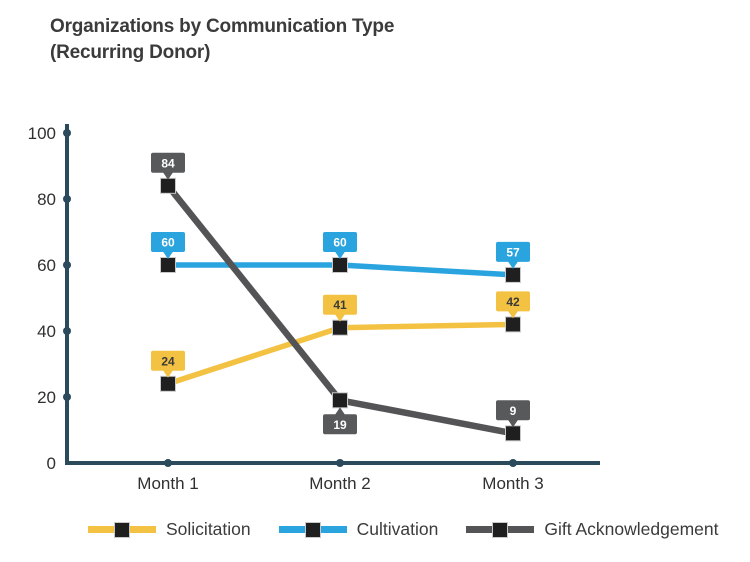  What do you see at coordinates (51, 463) in the screenshot?
I see `y-tick-label-0: 0` at bounding box center [51, 463].